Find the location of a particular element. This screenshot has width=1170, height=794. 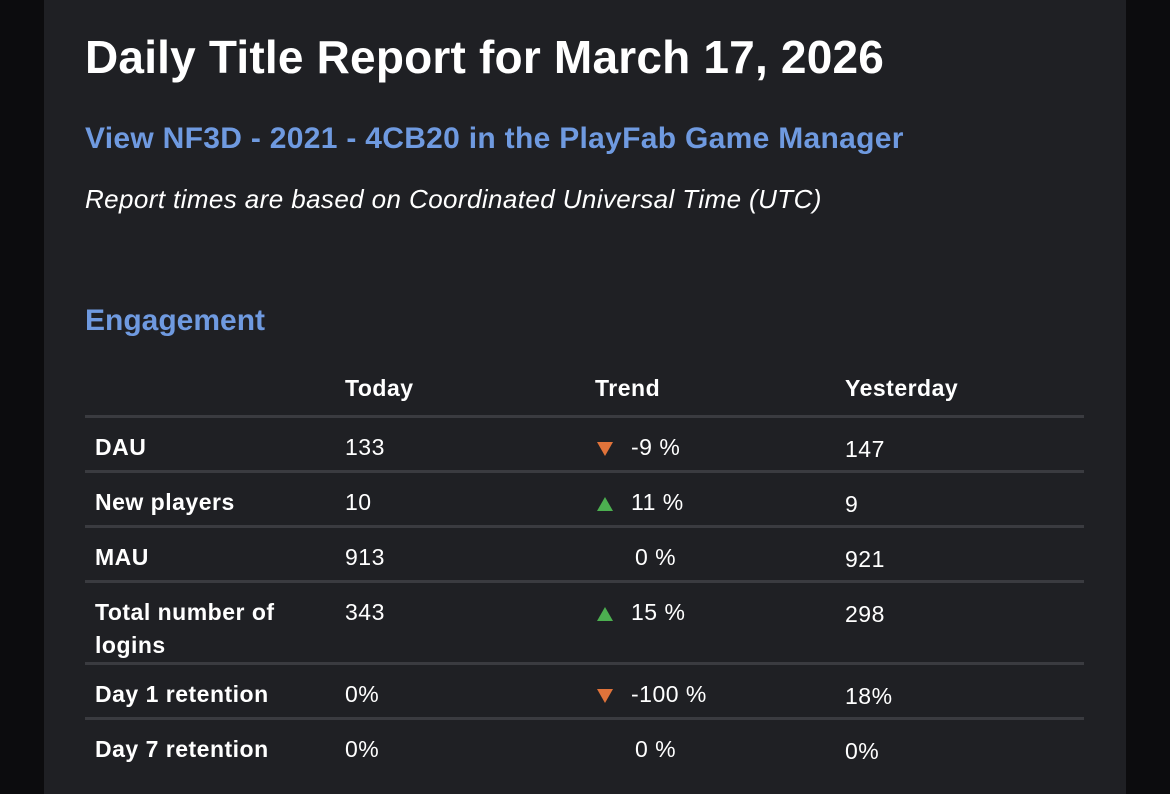

yesterday-value: 0% is located at coordinates (862, 751).